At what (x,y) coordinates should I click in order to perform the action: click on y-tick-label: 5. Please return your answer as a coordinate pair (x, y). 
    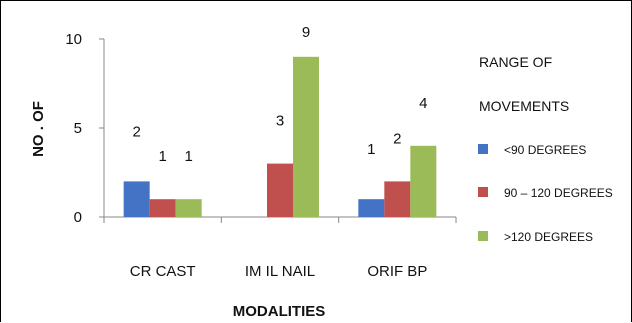
    Looking at the image, I should click on (78, 128).